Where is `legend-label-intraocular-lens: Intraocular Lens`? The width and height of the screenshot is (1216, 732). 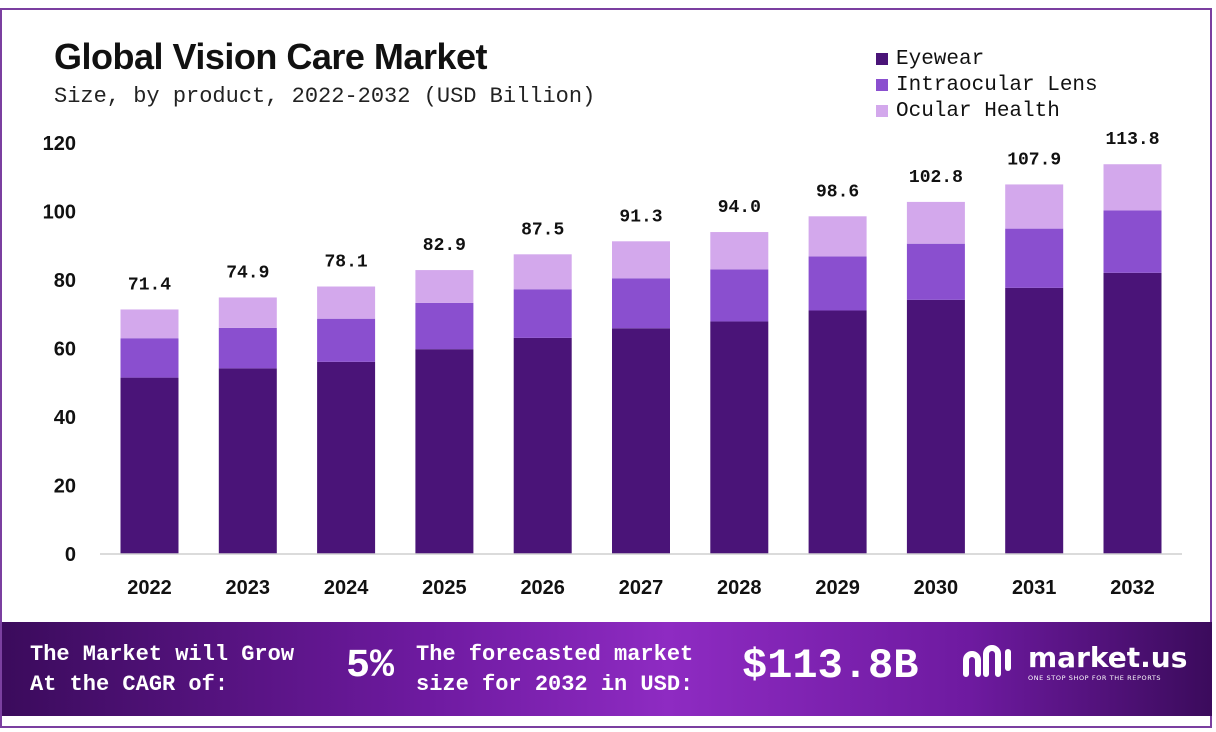
legend-label-intraocular-lens: Intraocular Lens is located at coordinates (997, 85).